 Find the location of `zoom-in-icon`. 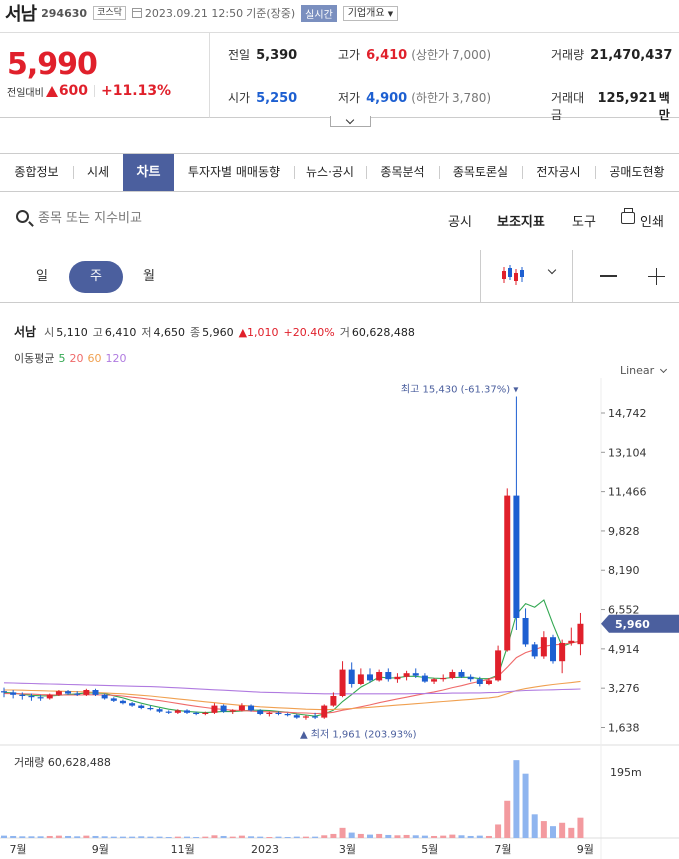

zoom-in-icon is located at coordinates (656, 276).